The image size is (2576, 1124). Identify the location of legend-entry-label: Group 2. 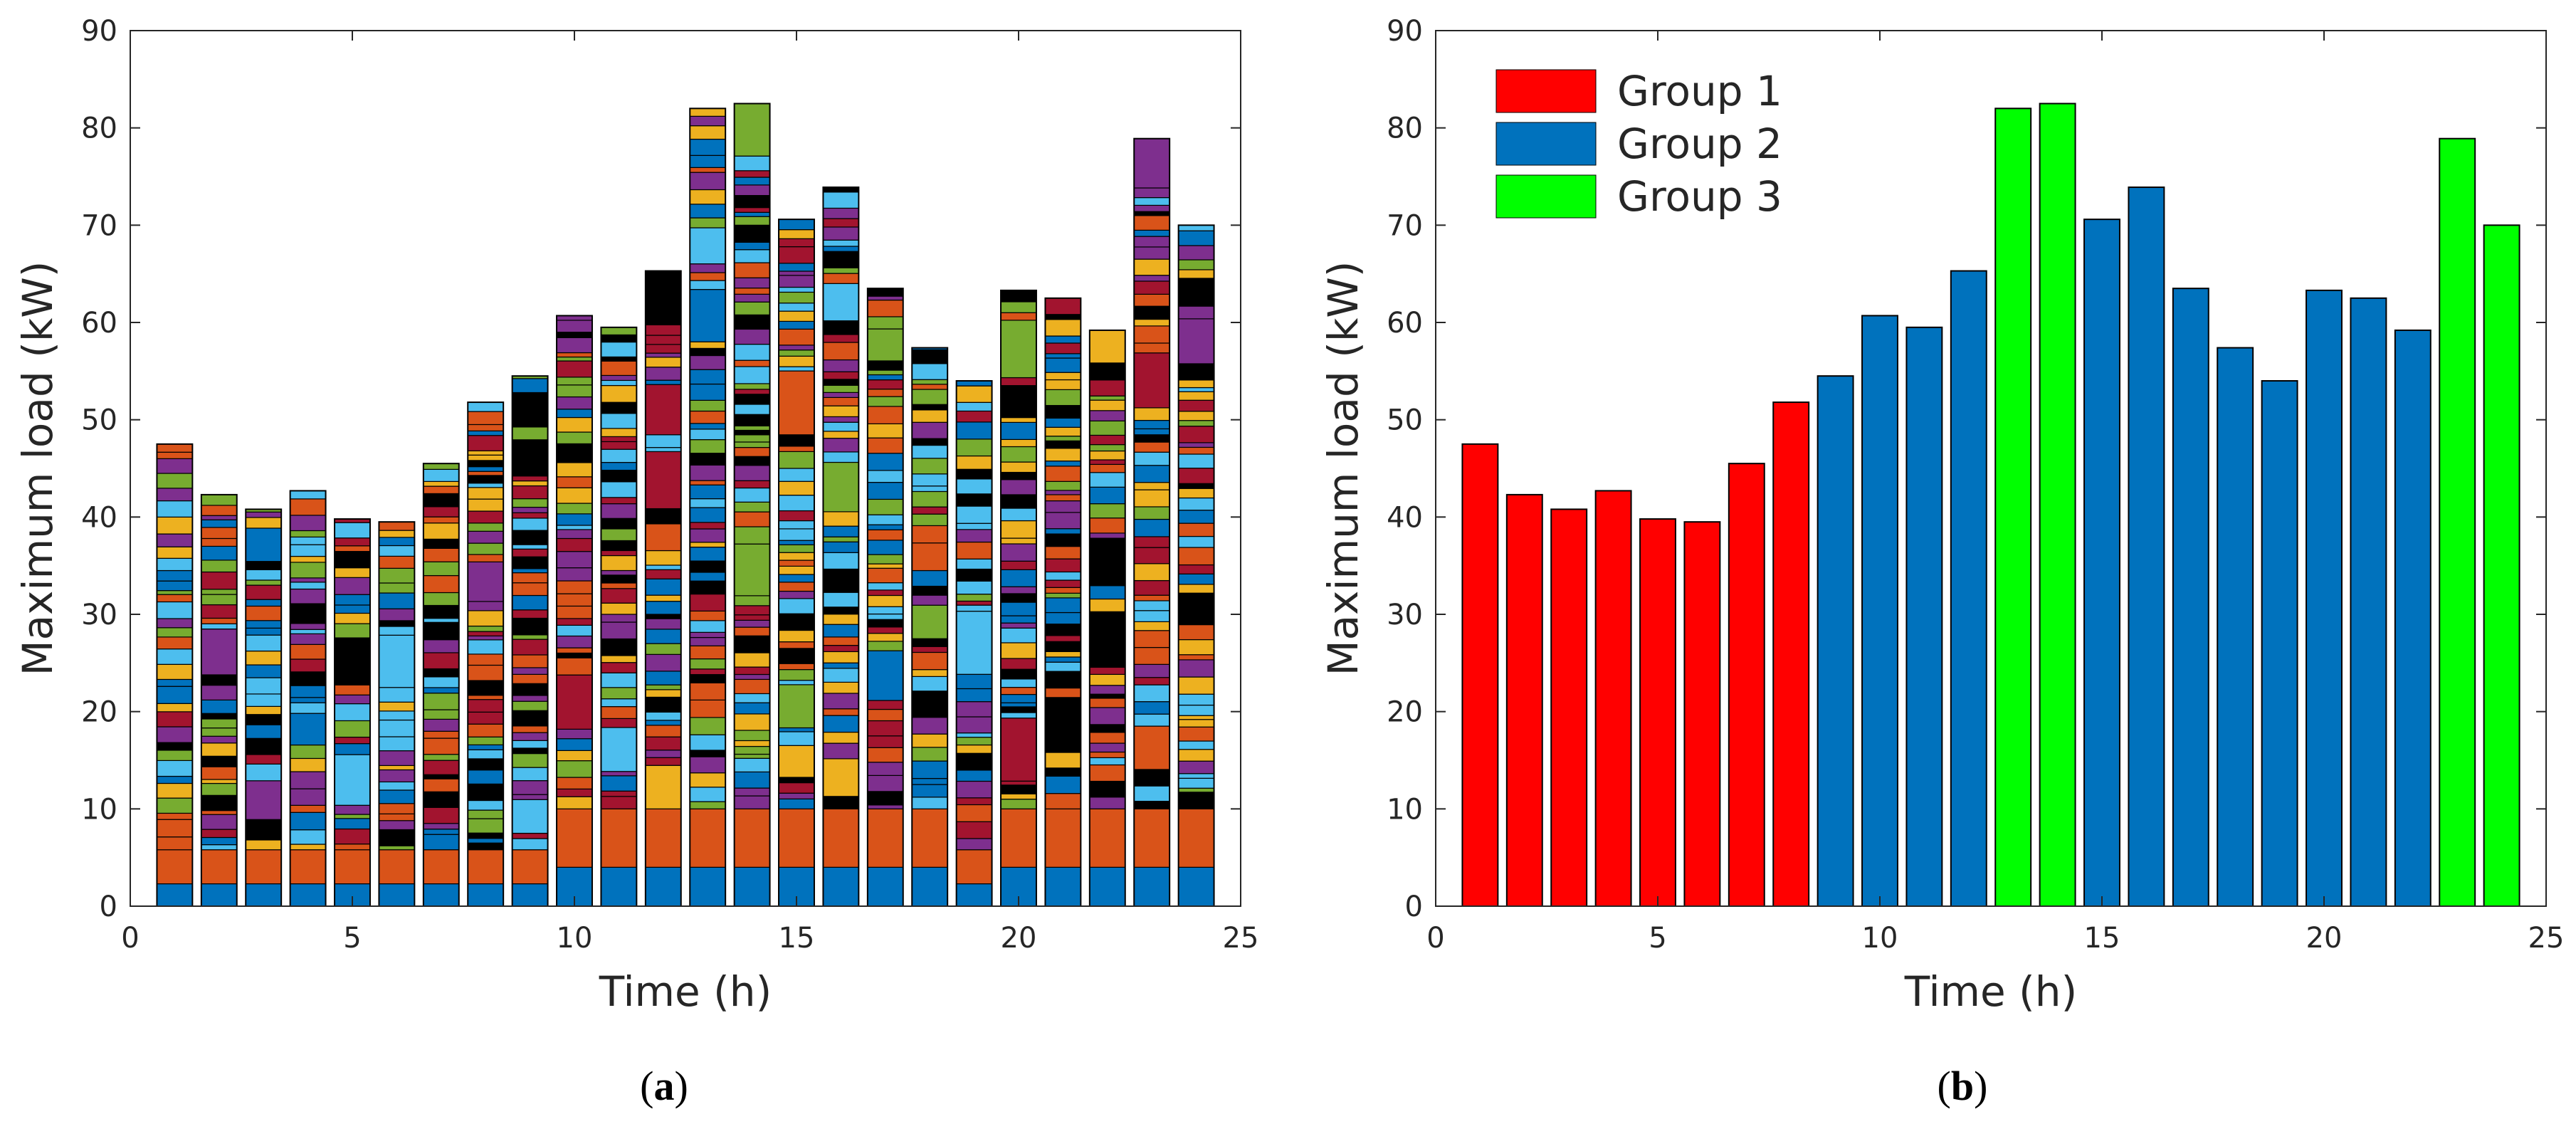
(1699, 144).